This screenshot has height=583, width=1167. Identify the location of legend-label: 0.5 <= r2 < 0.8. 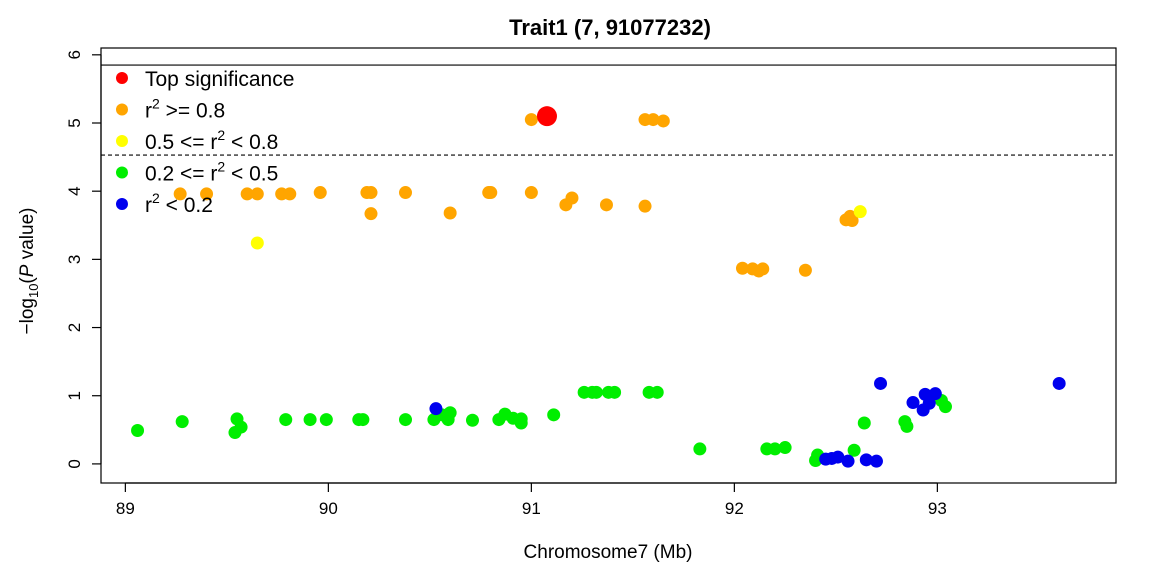
(211, 140).